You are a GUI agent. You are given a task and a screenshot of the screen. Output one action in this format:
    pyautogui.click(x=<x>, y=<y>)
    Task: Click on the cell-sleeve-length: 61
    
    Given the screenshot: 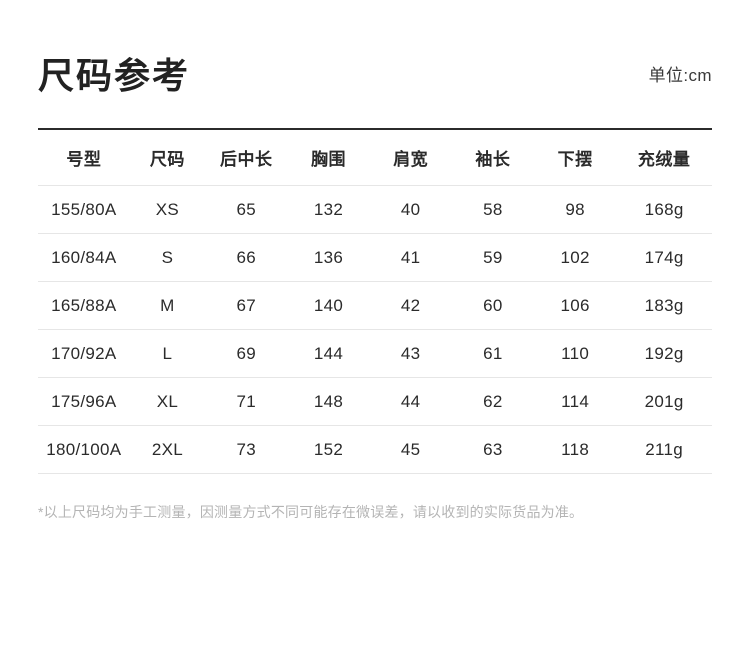 What is the action you would take?
    pyautogui.click(x=493, y=353)
    